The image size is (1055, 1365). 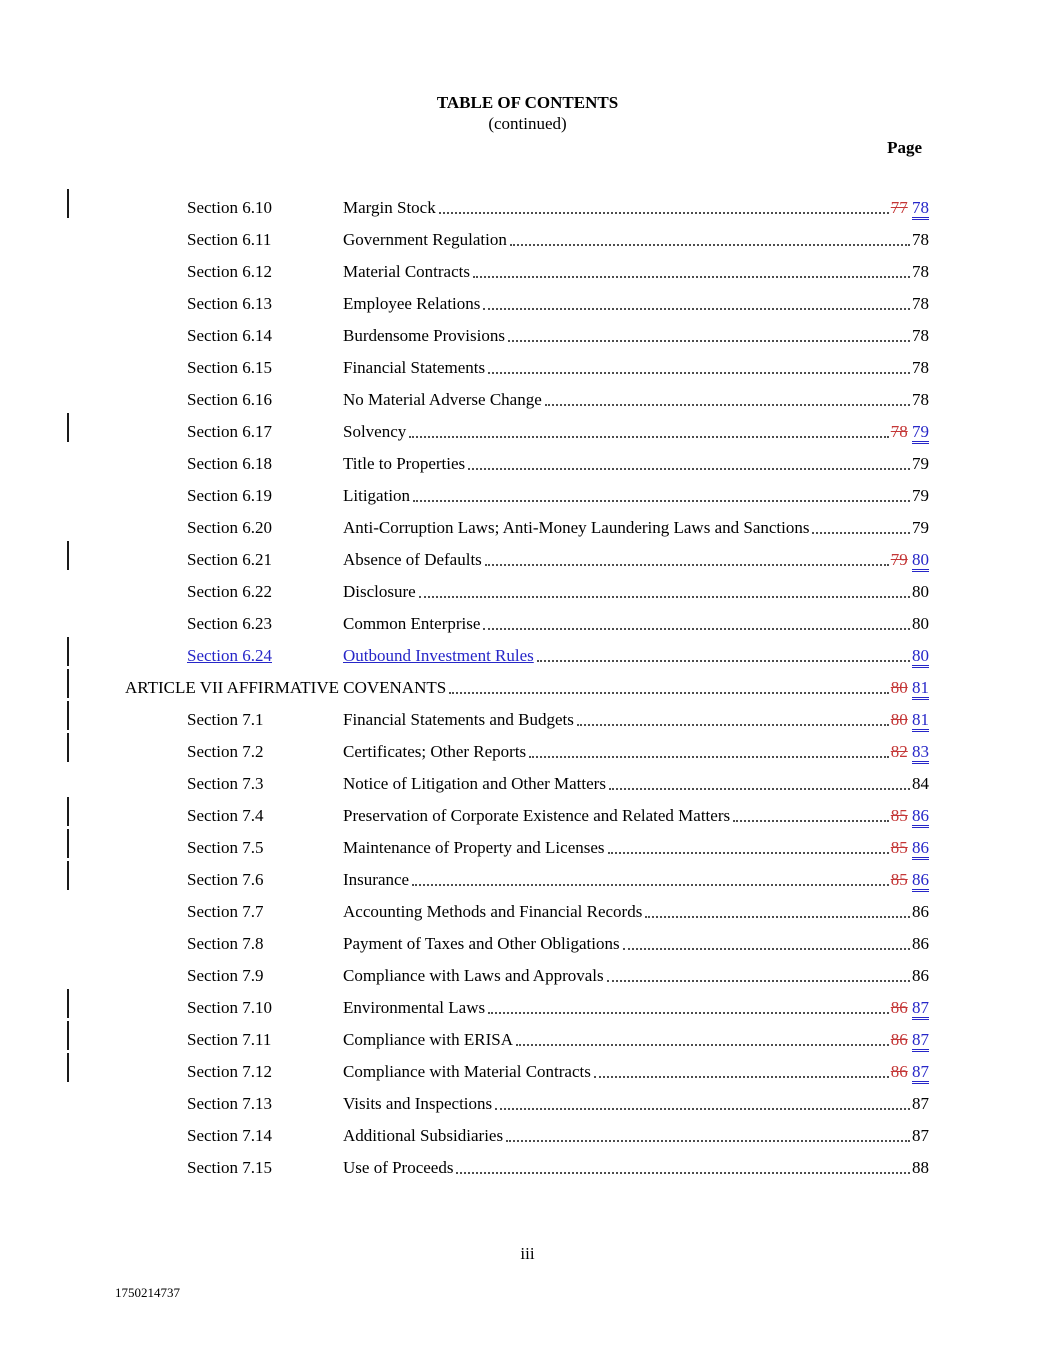 I want to click on section-title: Visits and Inspections, so click(x=418, y=1103).